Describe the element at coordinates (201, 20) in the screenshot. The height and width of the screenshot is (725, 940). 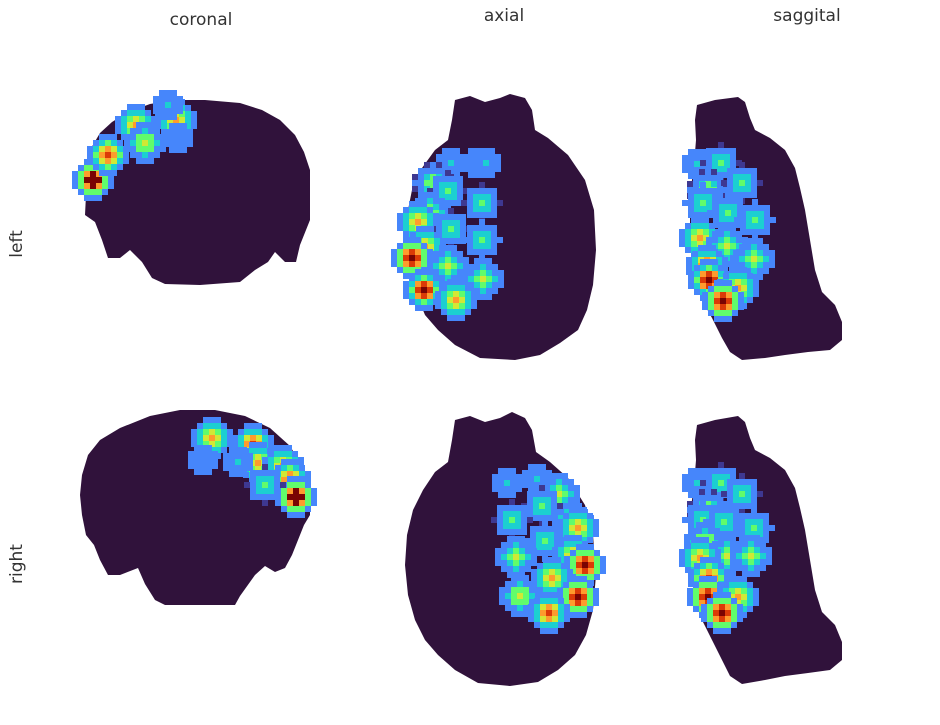
I see `column-title-coronal: coronal` at that location.